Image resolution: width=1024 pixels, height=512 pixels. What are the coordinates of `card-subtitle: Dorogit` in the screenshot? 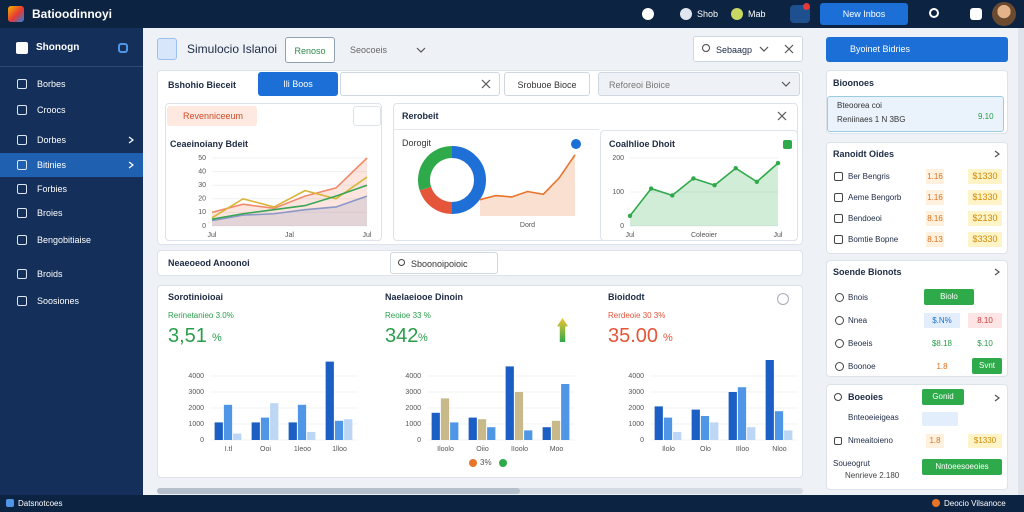 It's located at (417, 143).